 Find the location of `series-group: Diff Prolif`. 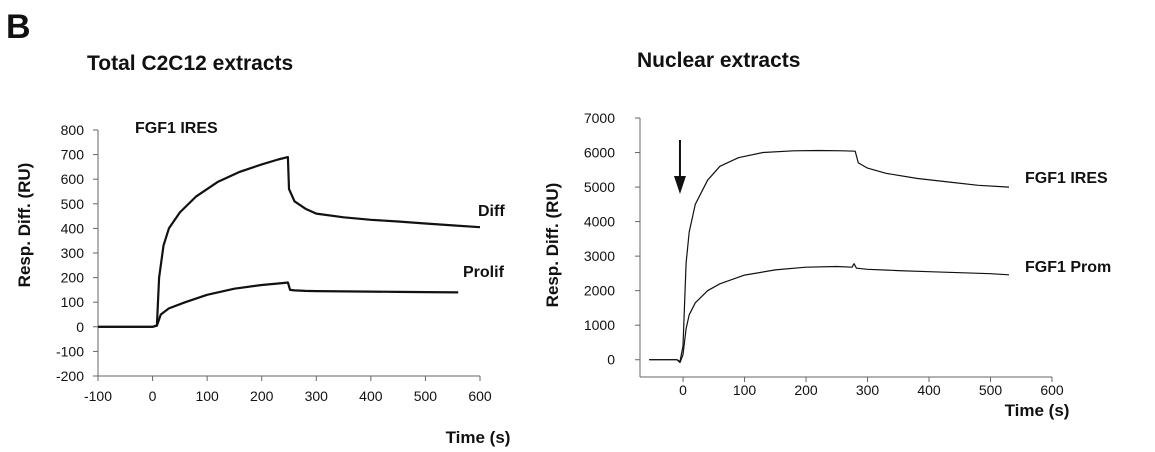

series-group: Diff Prolif is located at coordinates (301, 242).